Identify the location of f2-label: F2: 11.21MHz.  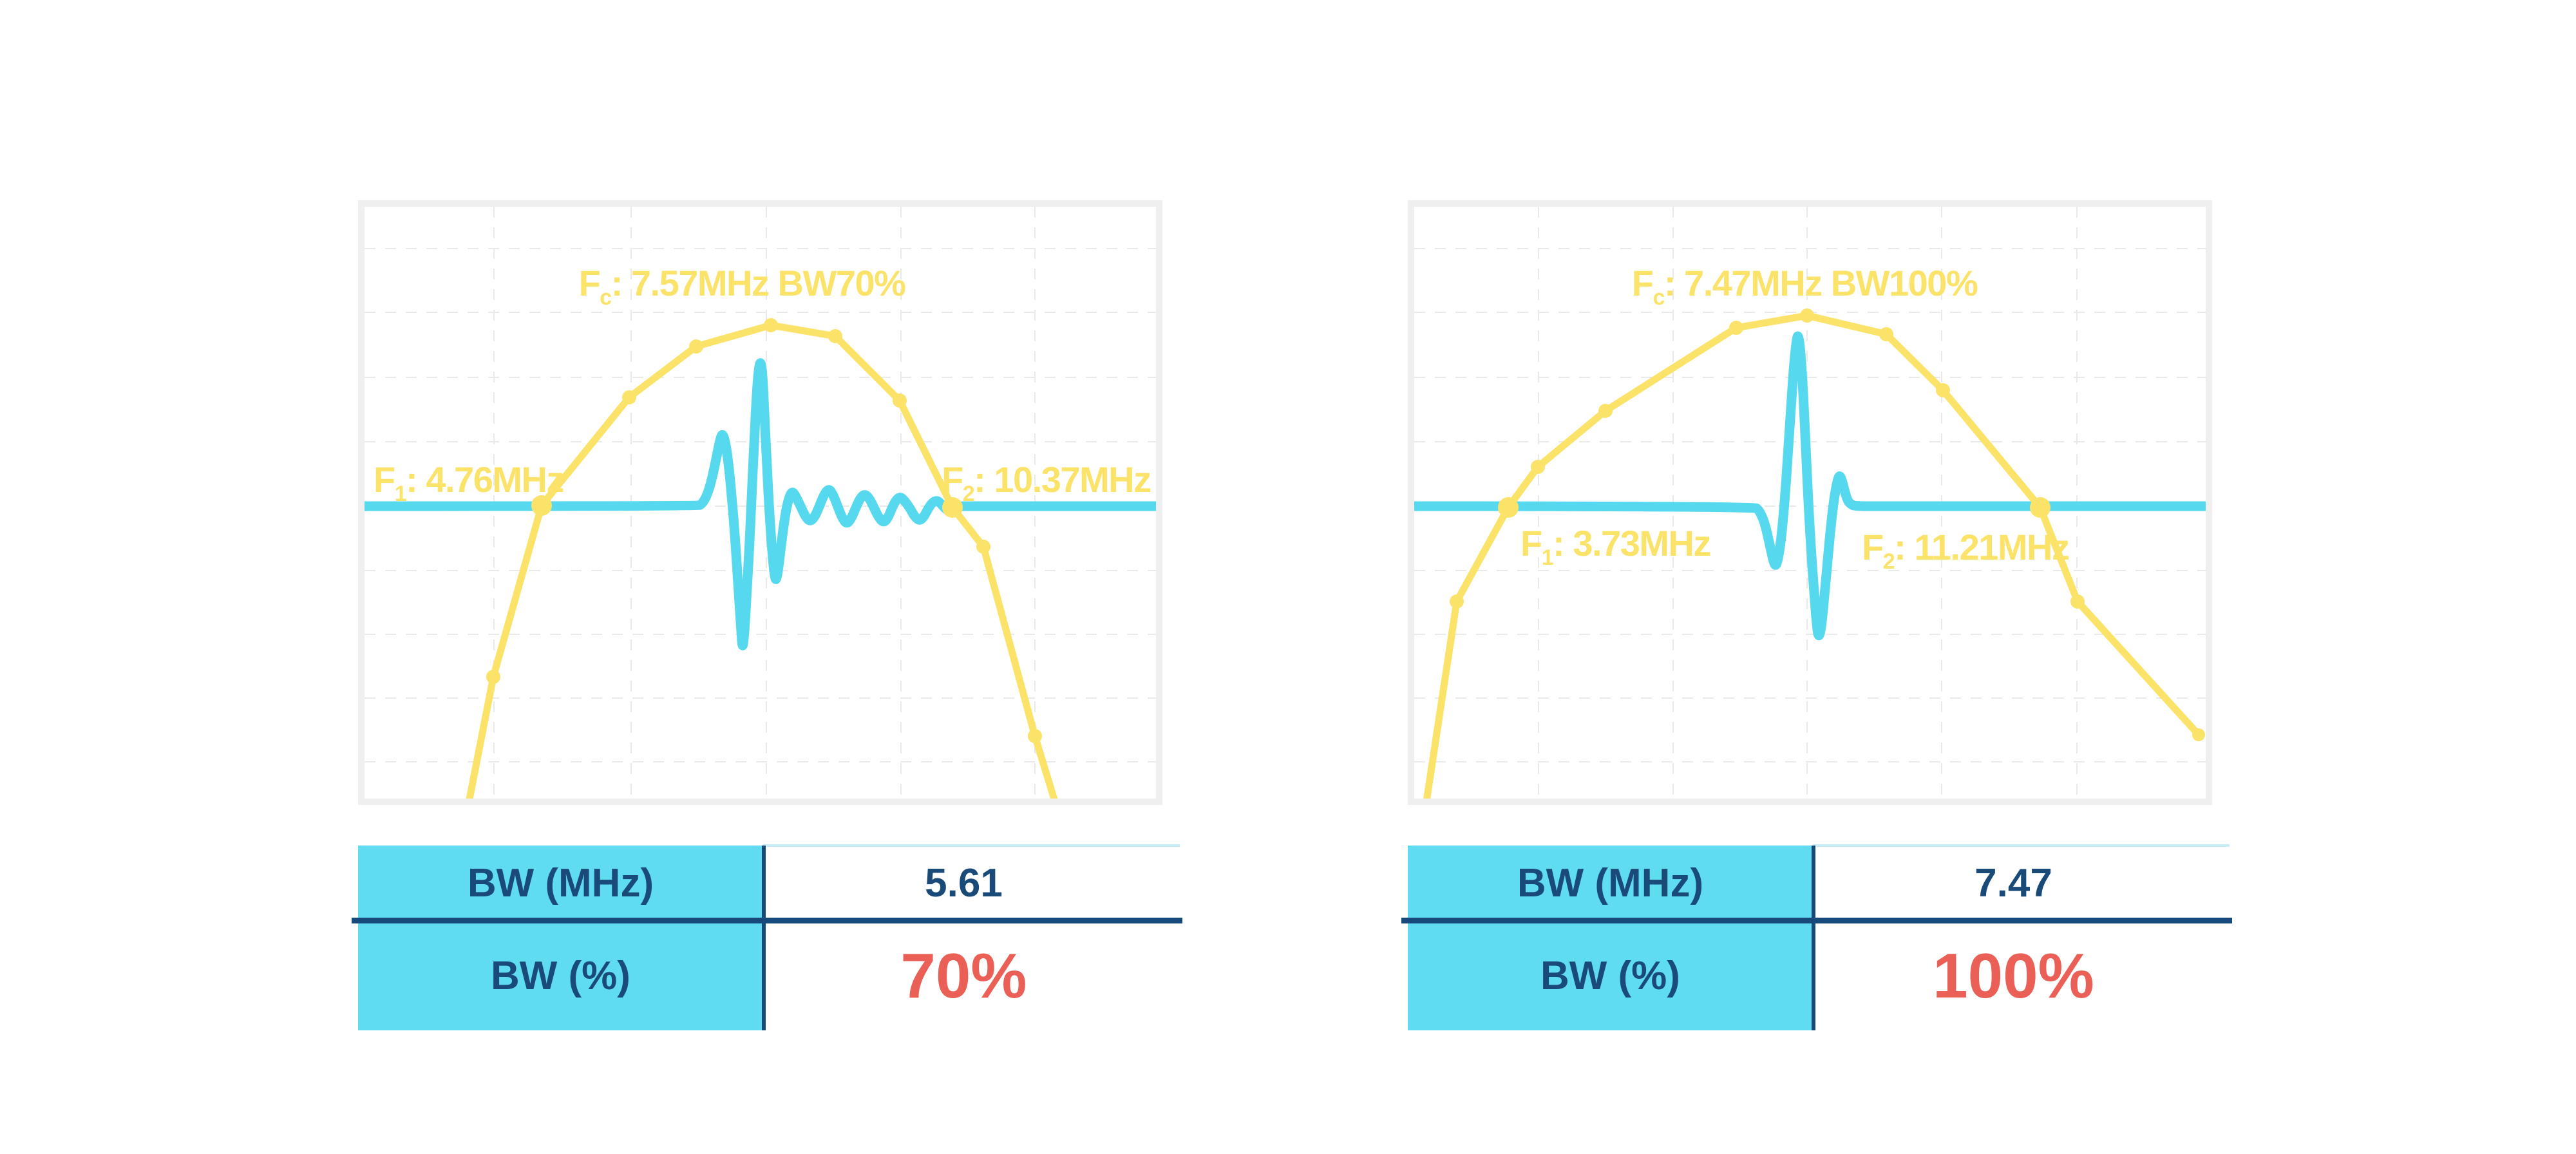
(1966, 550).